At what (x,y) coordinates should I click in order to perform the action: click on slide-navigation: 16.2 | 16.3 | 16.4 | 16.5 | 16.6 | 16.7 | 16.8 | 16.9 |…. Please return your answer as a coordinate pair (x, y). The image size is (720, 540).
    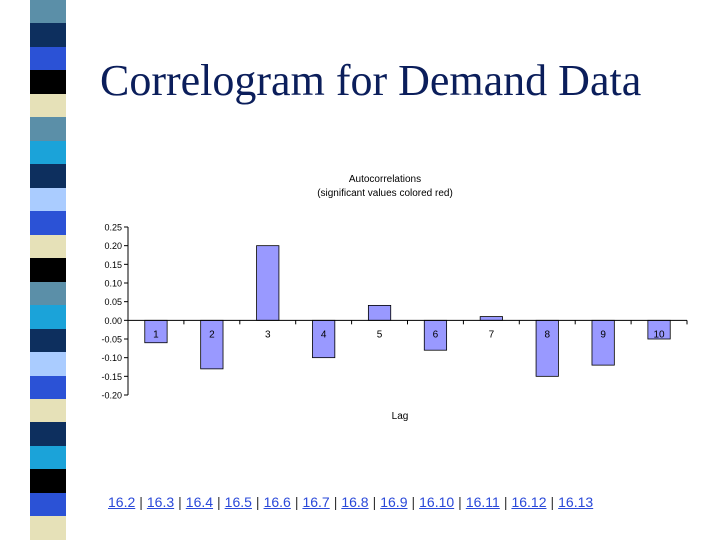
    Looking at the image, I should click on (350, 502).